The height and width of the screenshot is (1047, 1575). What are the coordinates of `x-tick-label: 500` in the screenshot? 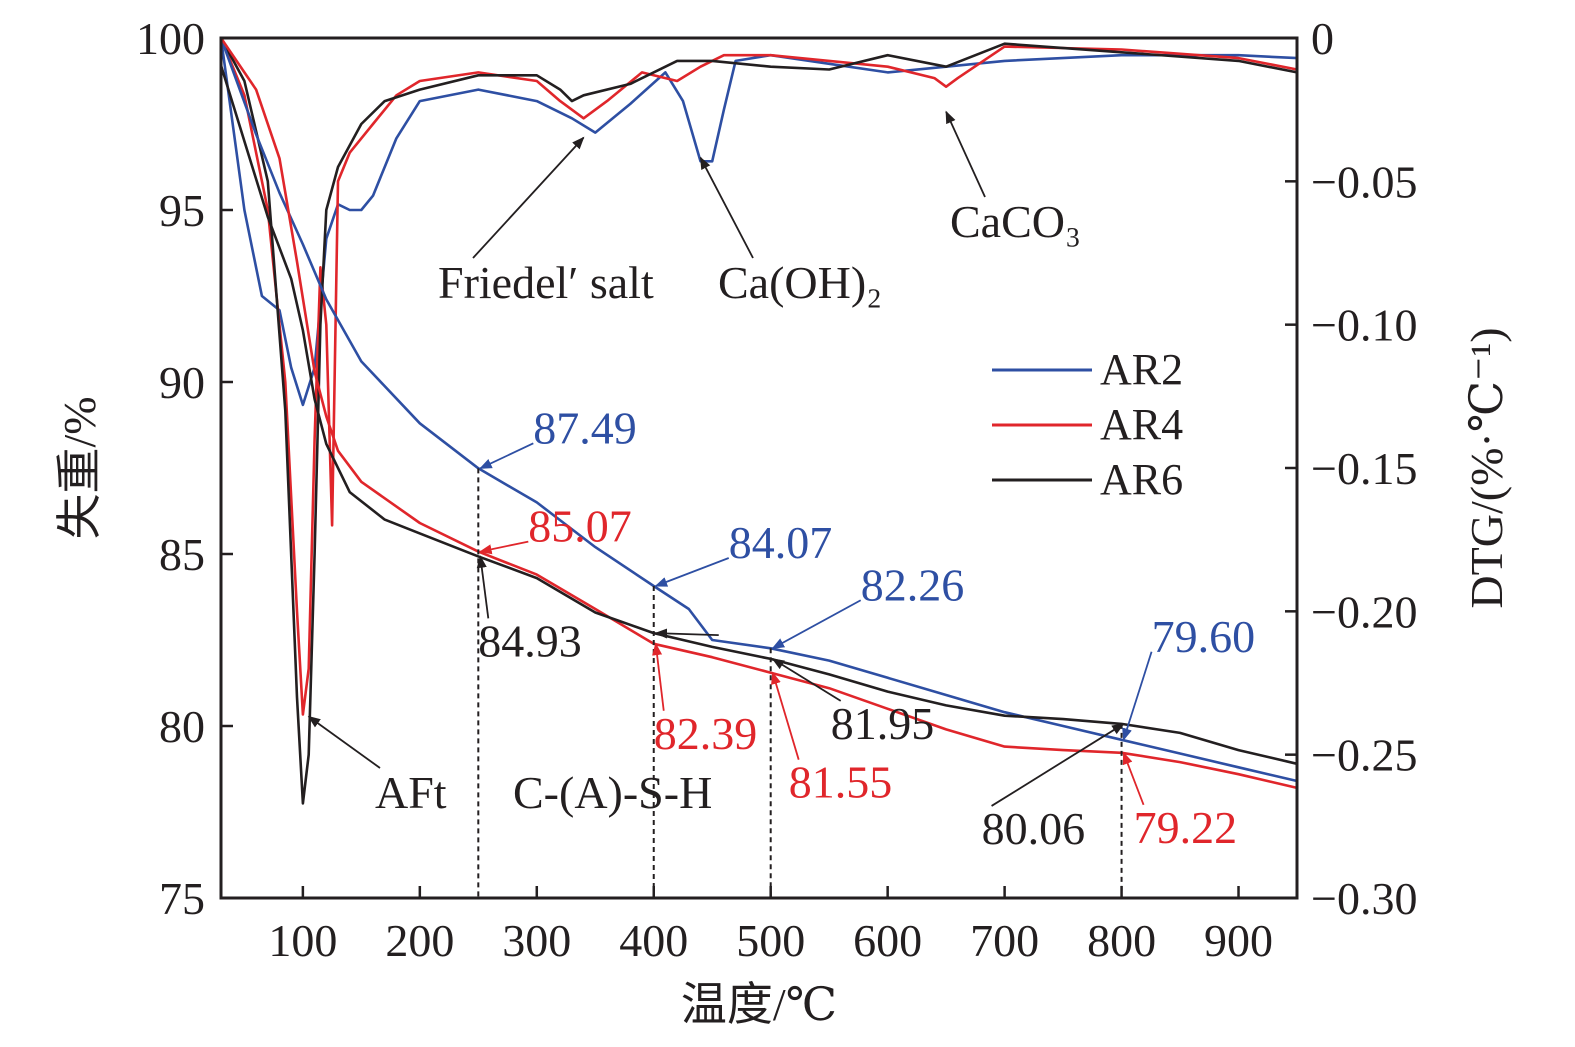 It's located at (770, 940).